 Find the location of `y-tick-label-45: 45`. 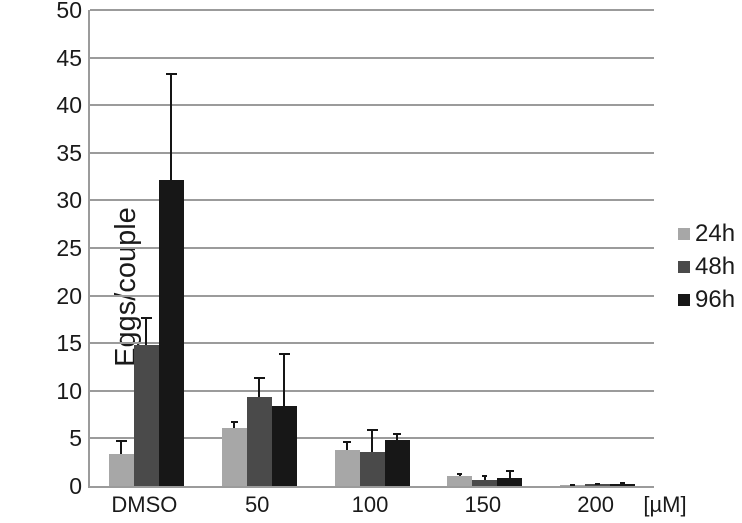

y-tick-label-45: 45 is located at coordinates (69, 57).